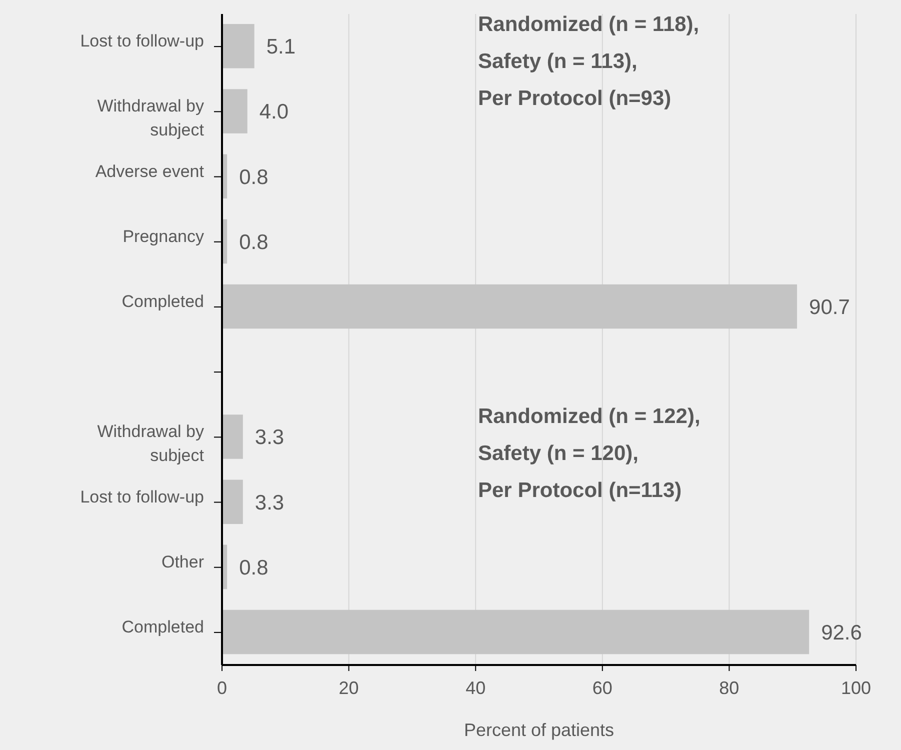  What do you see at coordinates (348, 688) in the screenshot?
I see `x-tick-label: 20` at bounding box center [348, 688].